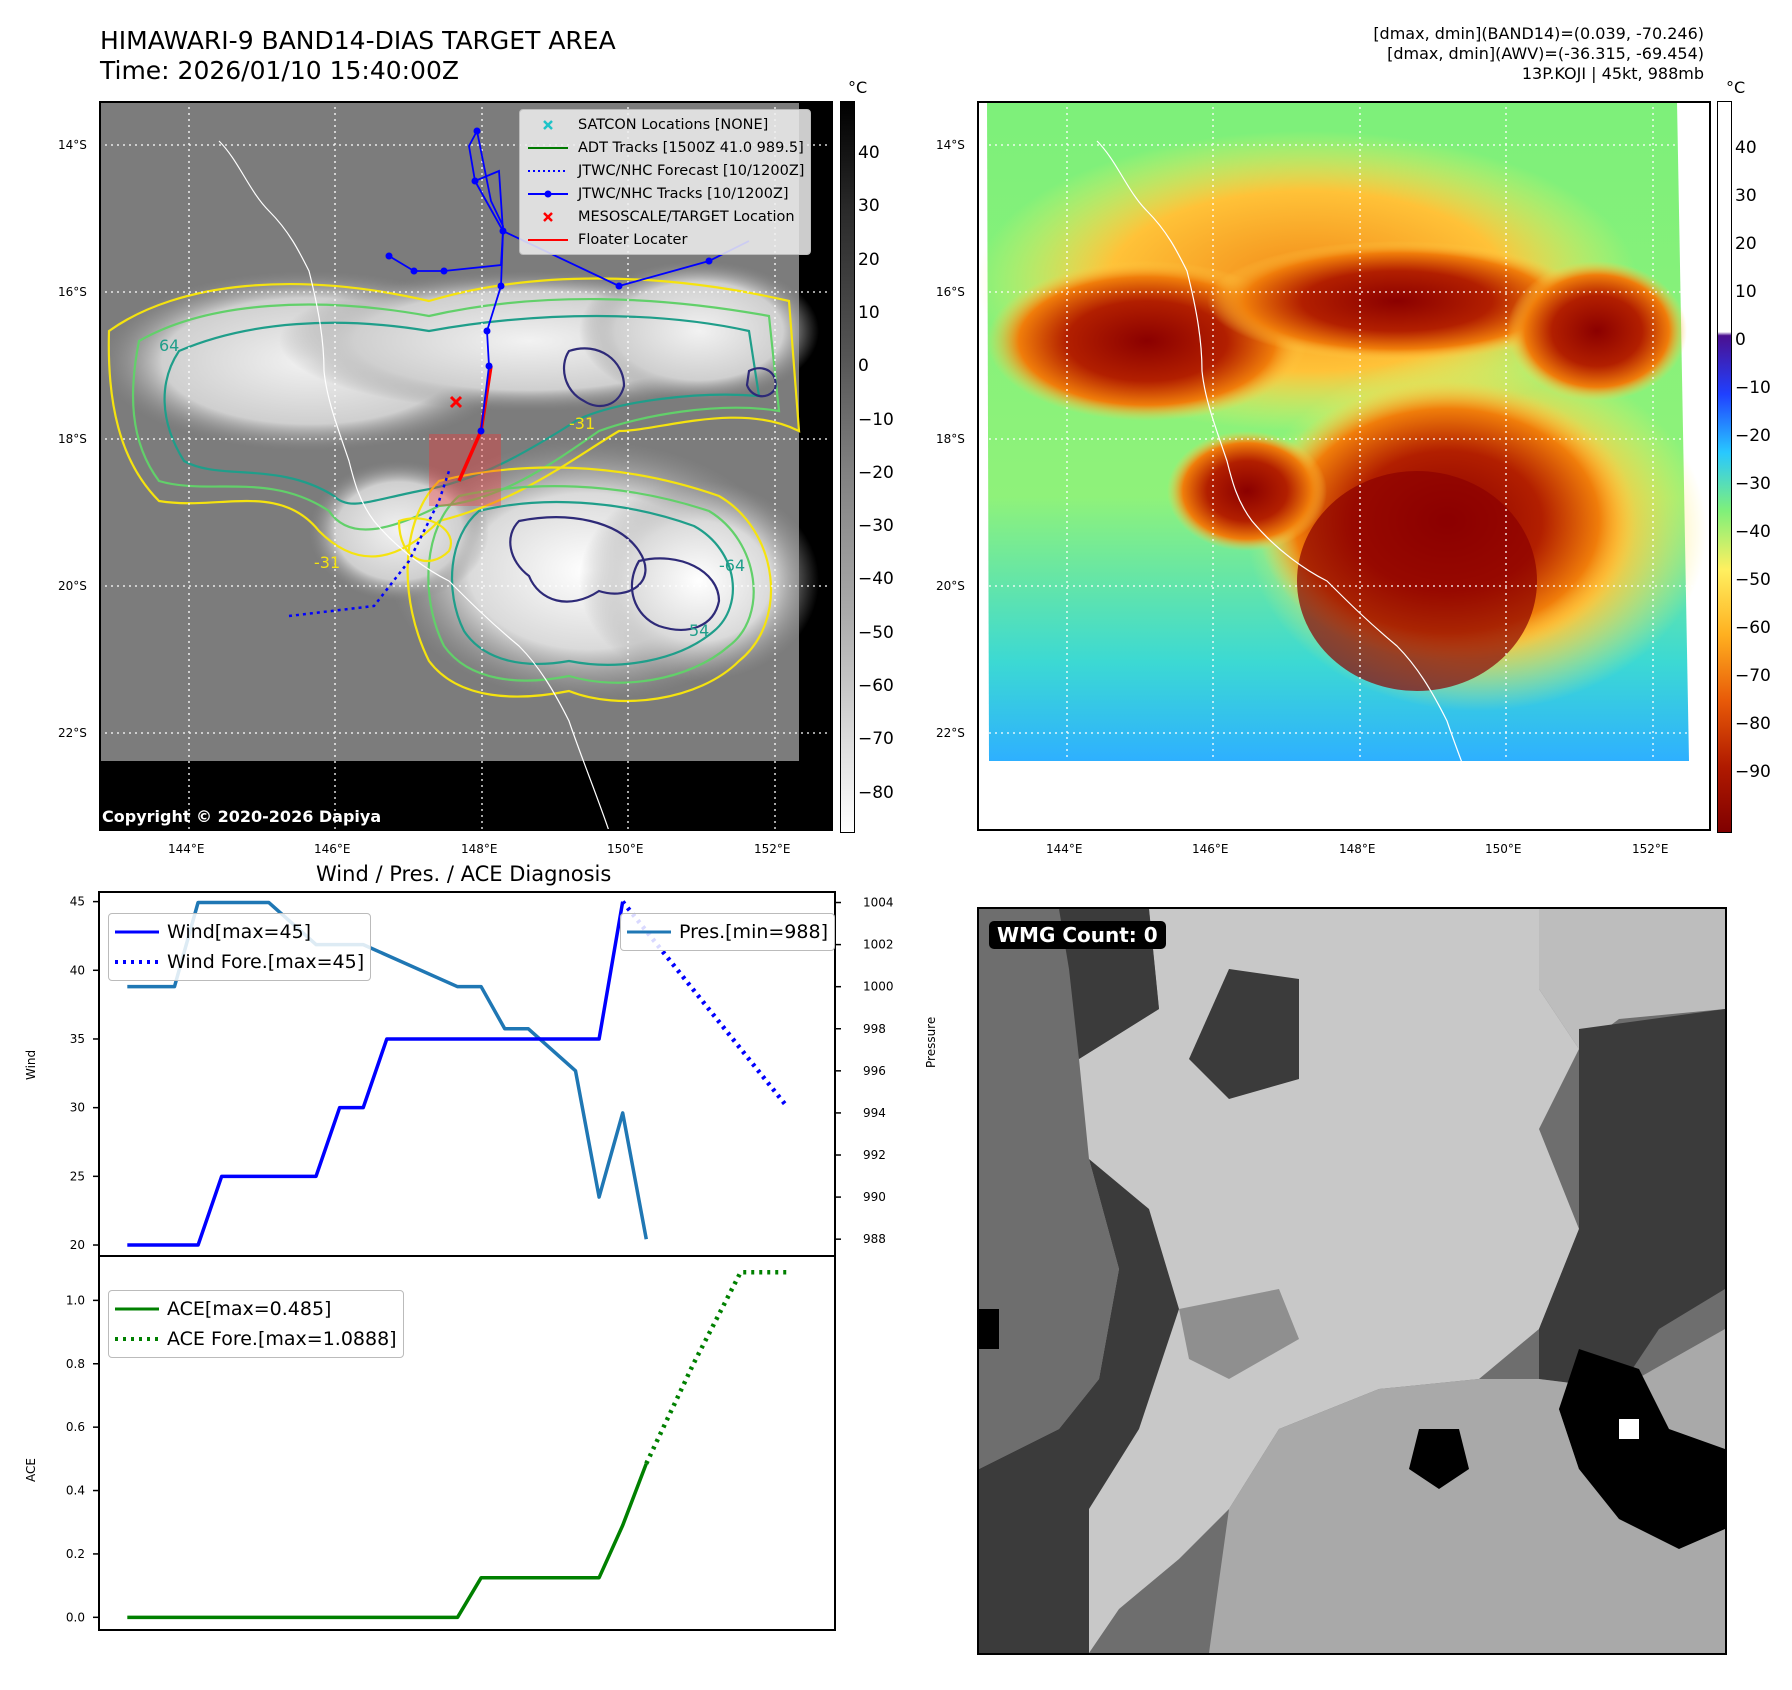 The height and width of the screenshot is (1690, 1792). What do you see at coordinates (1753, 772) in the screenshot?
I see `colorbar-tick-label: −90` at bounding box center [1753, 772].